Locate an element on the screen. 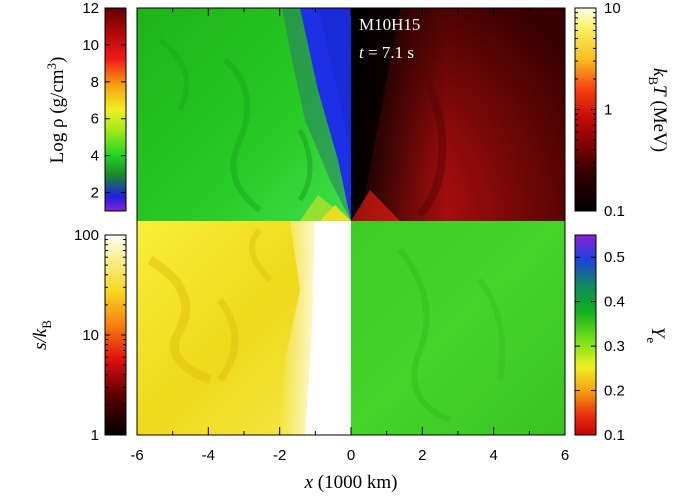 The width and height of the screenshot is (700, 500). x-axis-title: x (1000 km) is located at coordinates (351, 482).